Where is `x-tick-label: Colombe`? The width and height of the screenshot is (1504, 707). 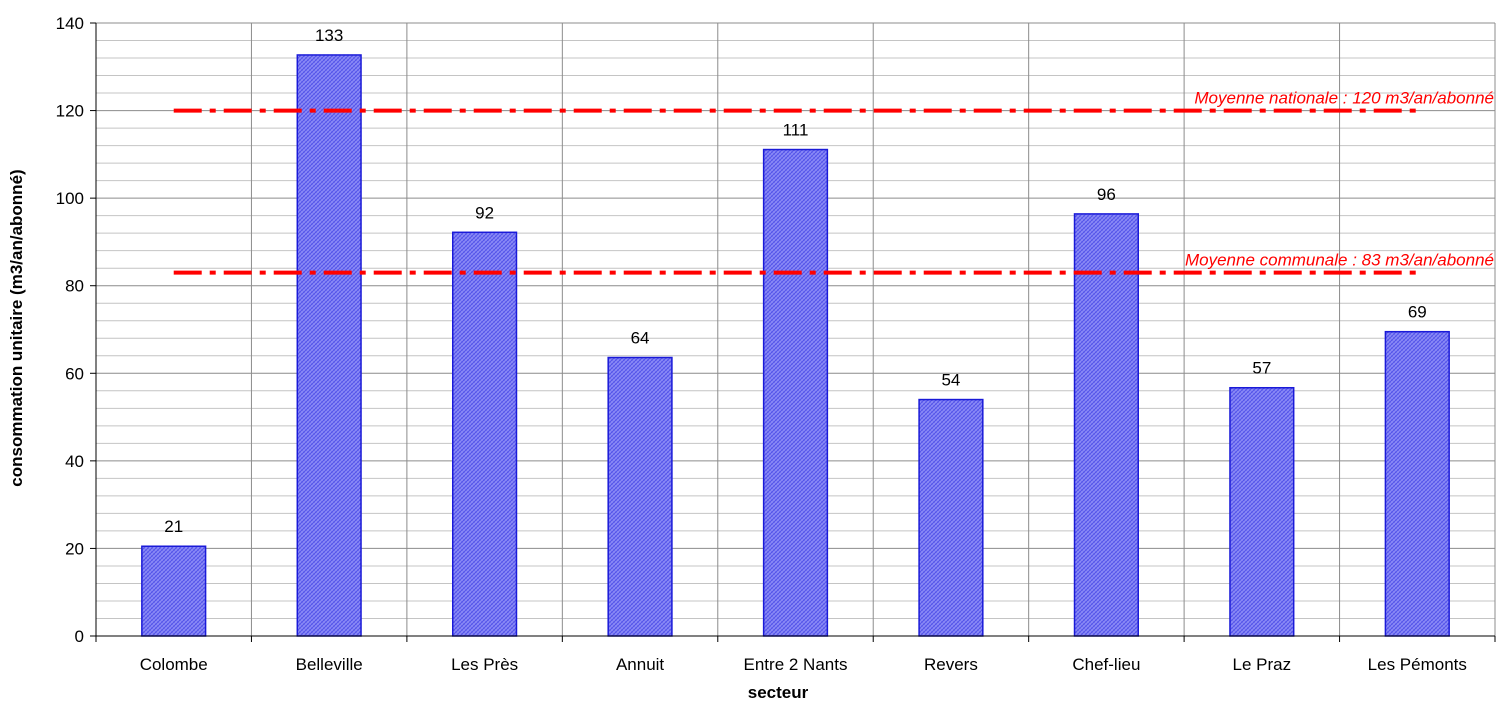
x-tick-label: Colombe is located at coordinates (174, 664).